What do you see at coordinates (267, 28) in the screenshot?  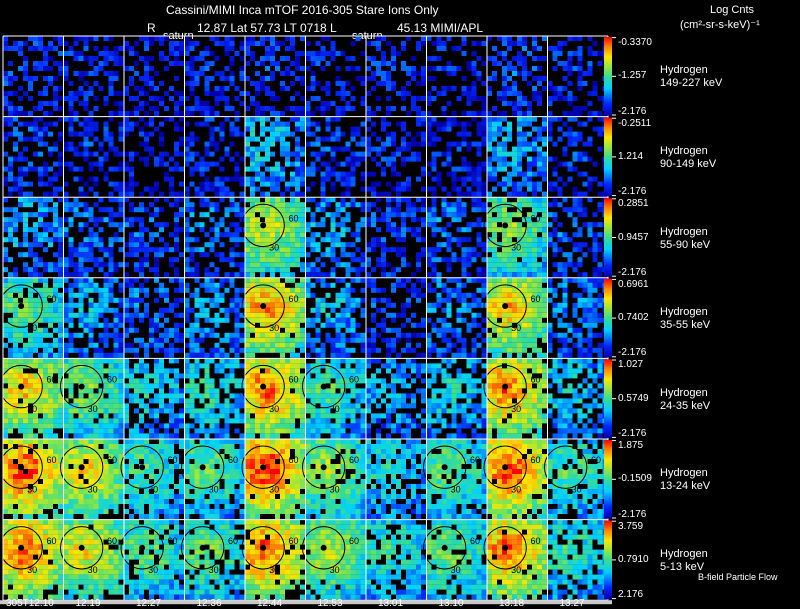 I see `position-readout: 12.87 Lat 57.73 LT 0718 L` at bounding box center [267, 28].